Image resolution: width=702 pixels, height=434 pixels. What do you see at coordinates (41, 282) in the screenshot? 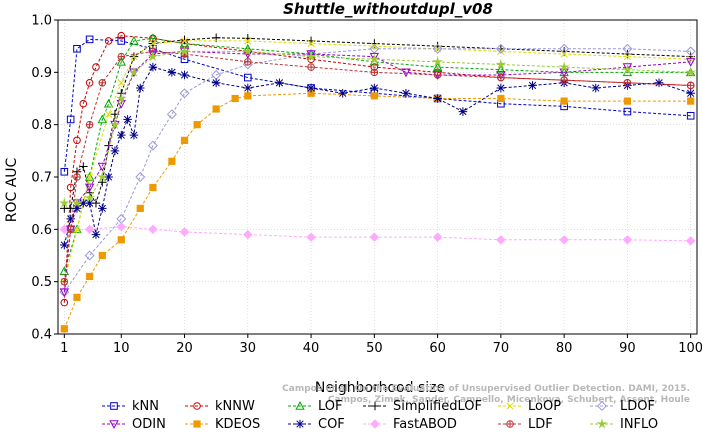
I see `y-tick-label: 0.5` at bounding box center [41, 282].